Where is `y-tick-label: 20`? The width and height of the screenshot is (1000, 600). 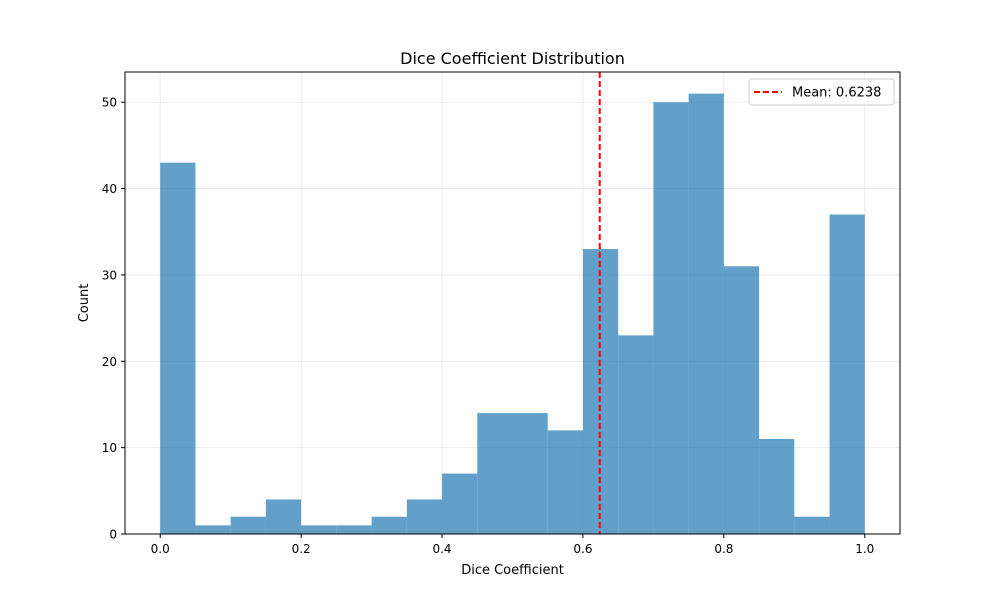
y-tick-label: 20 is located at coordinates (109, 362).